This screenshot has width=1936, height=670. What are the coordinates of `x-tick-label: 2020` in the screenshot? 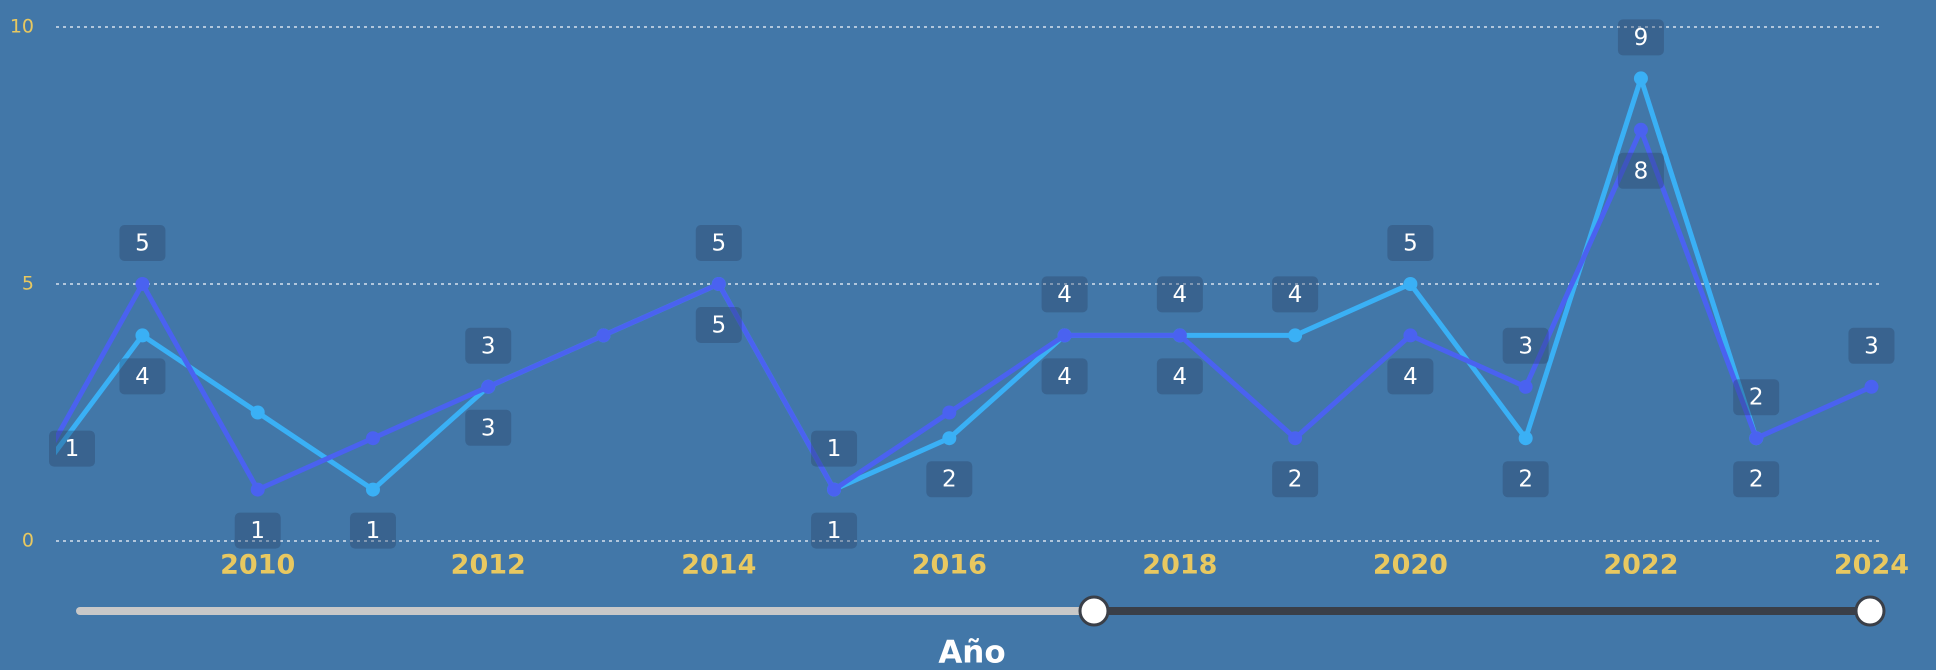 It's located at (1410, 565).